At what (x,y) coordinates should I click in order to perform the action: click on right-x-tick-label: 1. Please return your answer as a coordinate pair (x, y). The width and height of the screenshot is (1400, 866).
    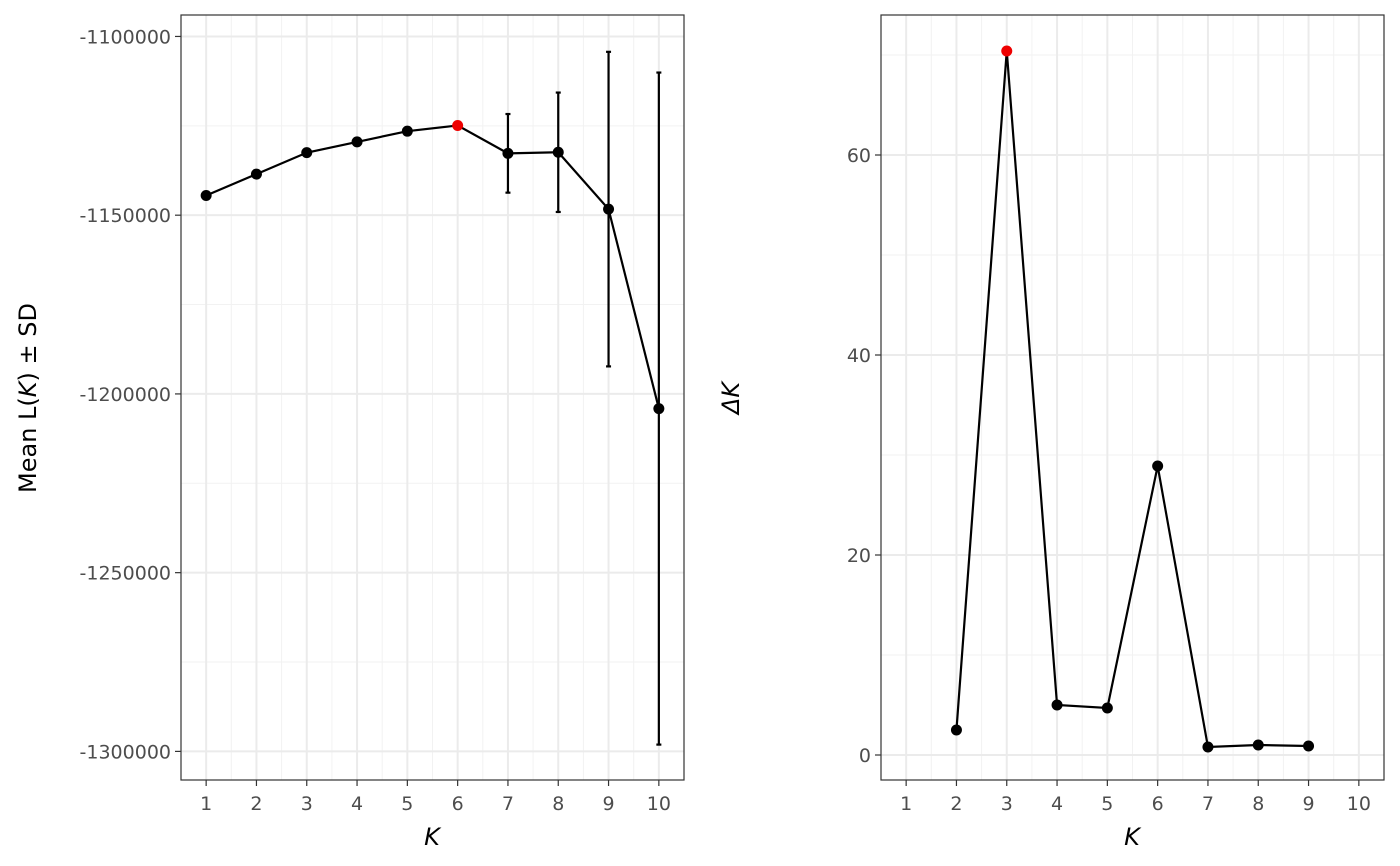
    Looking at the image, I should click on (906, 804).